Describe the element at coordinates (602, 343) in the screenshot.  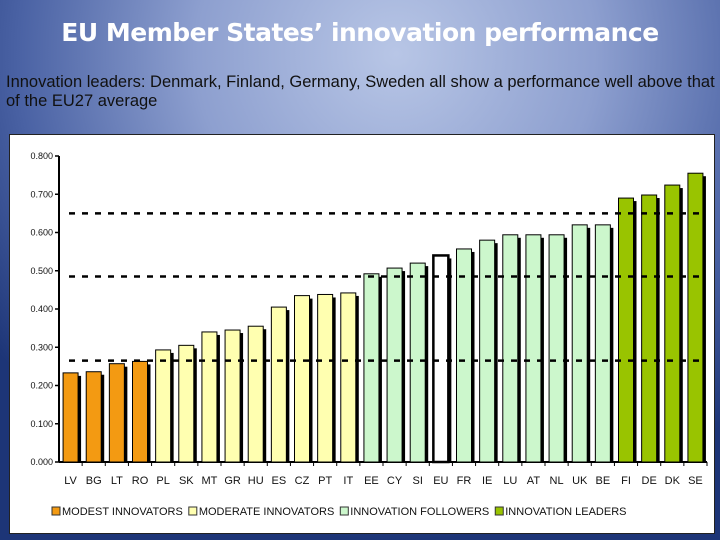
I see `bar-be` at that location.